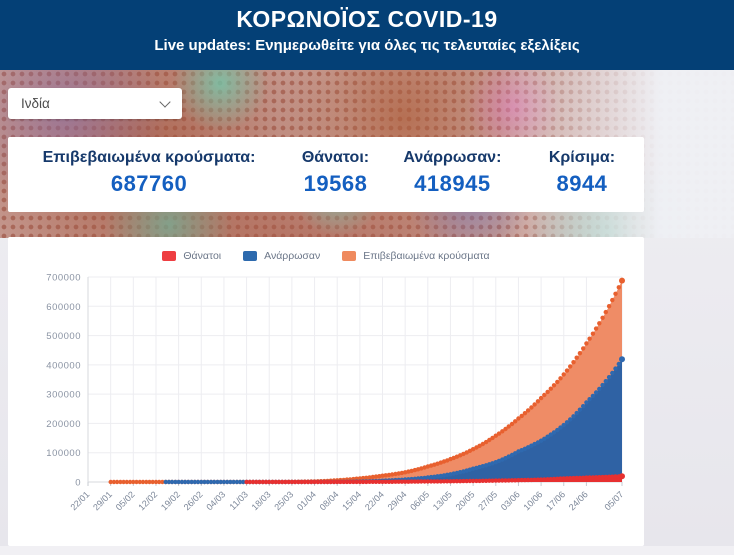 The image size is (734, 555). Describe the element at coordinates (95, 103) in the screenshot. I see `country-select: Ινδία` at that location.